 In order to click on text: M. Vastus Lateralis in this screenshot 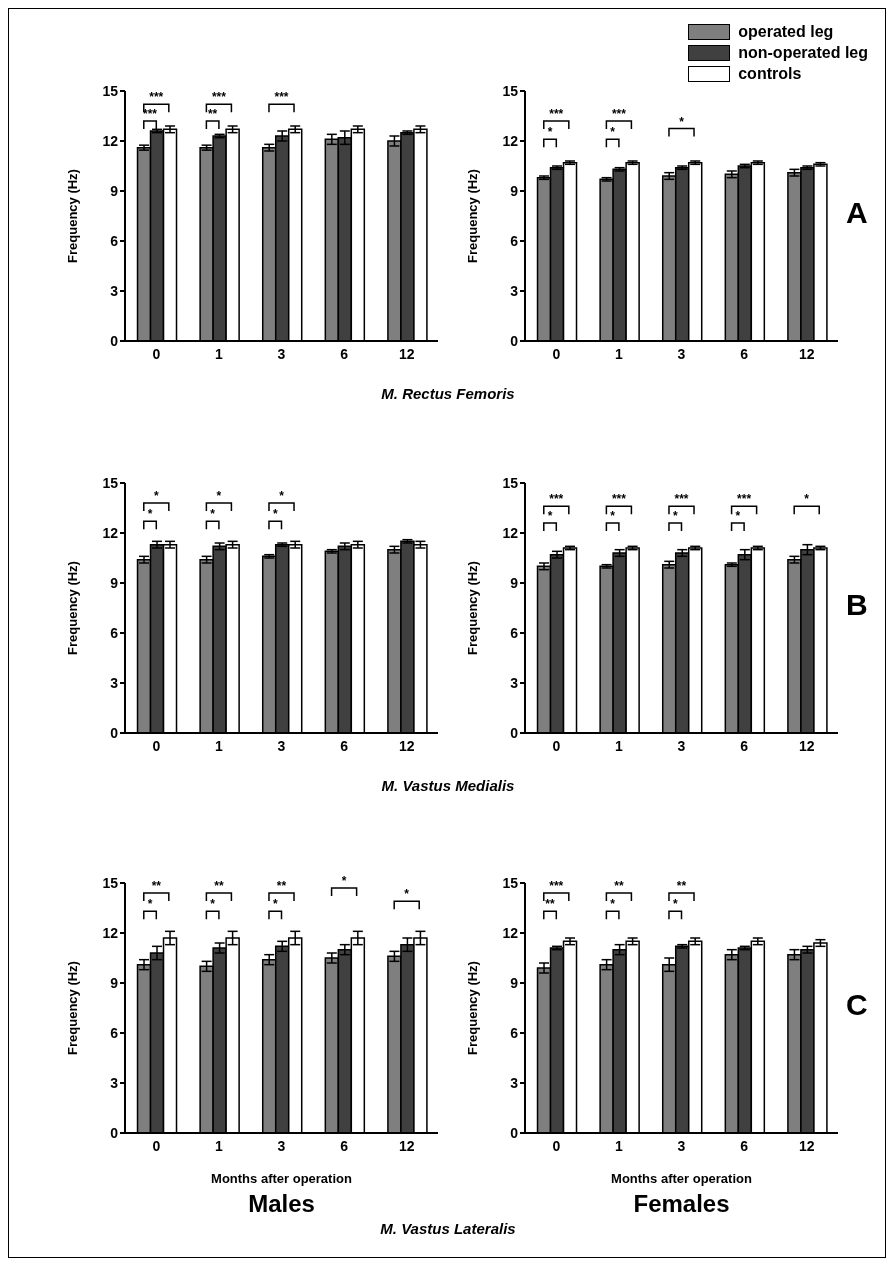, I will do `click(448, 1228)`.